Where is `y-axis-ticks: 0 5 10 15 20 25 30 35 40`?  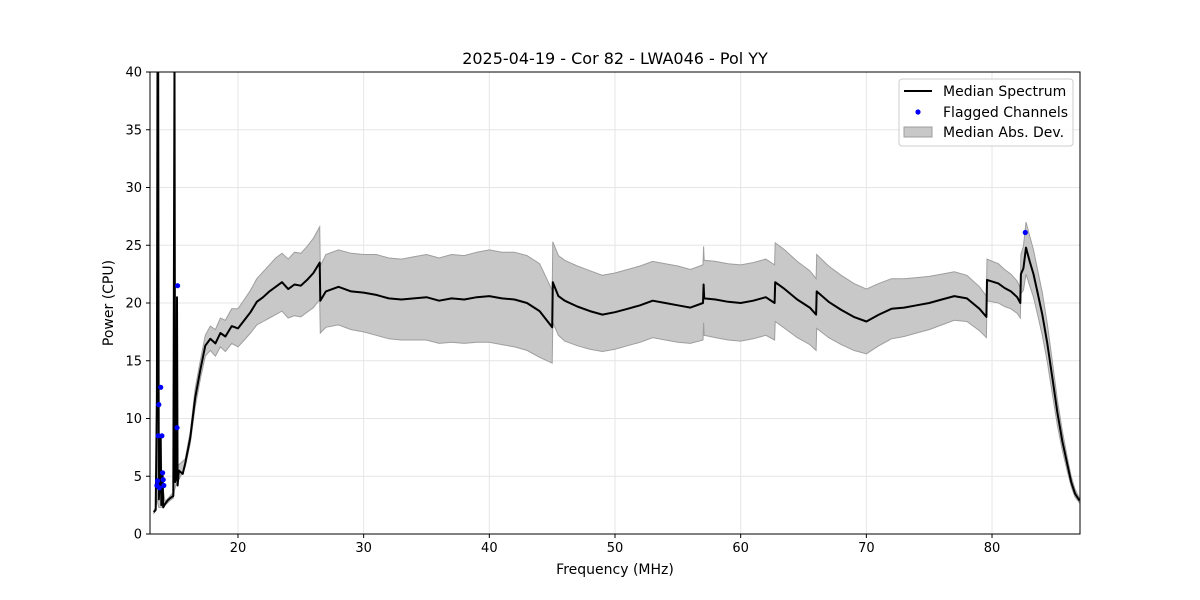 y-axis-ticks: 0 5 10 15 20 25 30 35 40 is located at coordinates (137, 304).